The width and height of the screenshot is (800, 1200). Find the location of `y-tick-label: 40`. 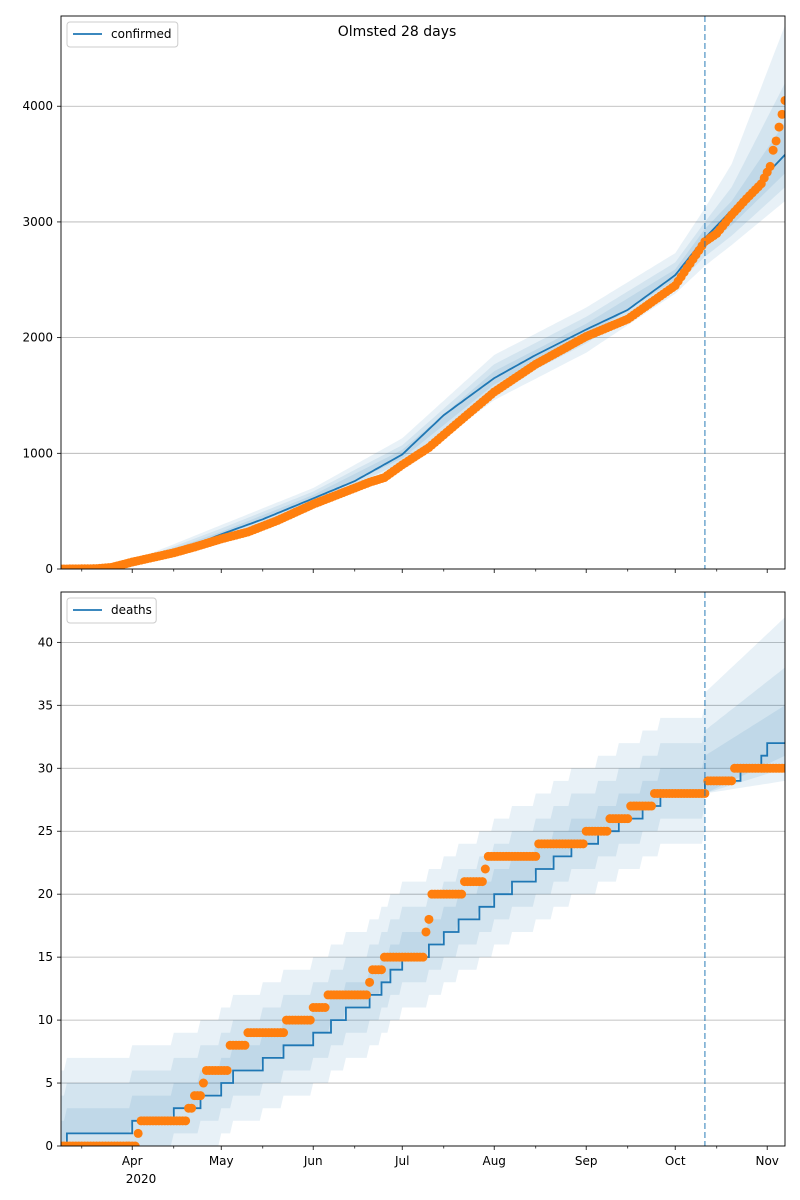

y-tick-label: 40 is located at coordinates (45, 642).